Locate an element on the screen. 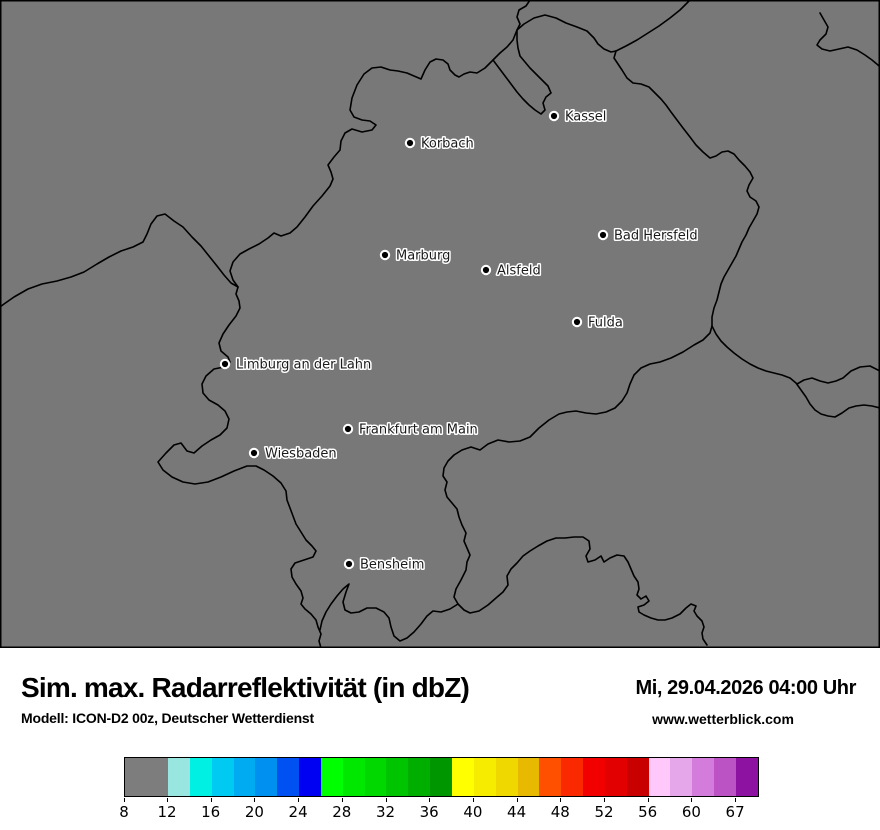 Image resolution: width=880 pixels, height=830 pixels. city-label: Bensheim is located at coordinates (392, 565).